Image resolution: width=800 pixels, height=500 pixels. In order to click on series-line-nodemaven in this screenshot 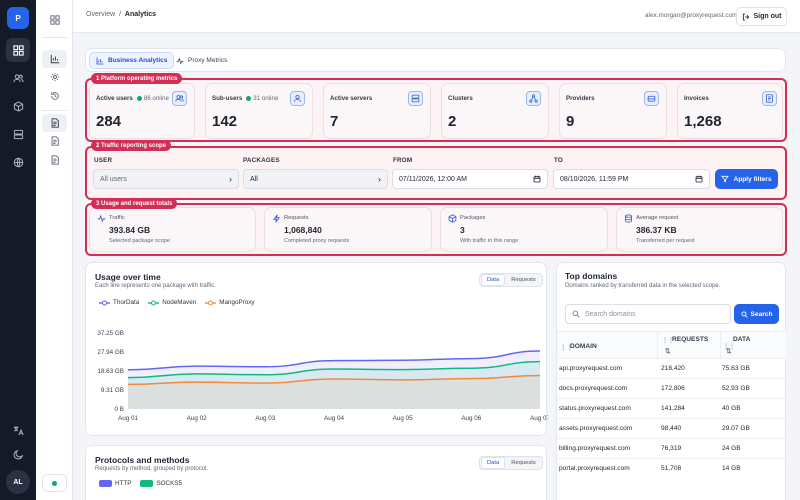, I will do `click(334, 369)`.